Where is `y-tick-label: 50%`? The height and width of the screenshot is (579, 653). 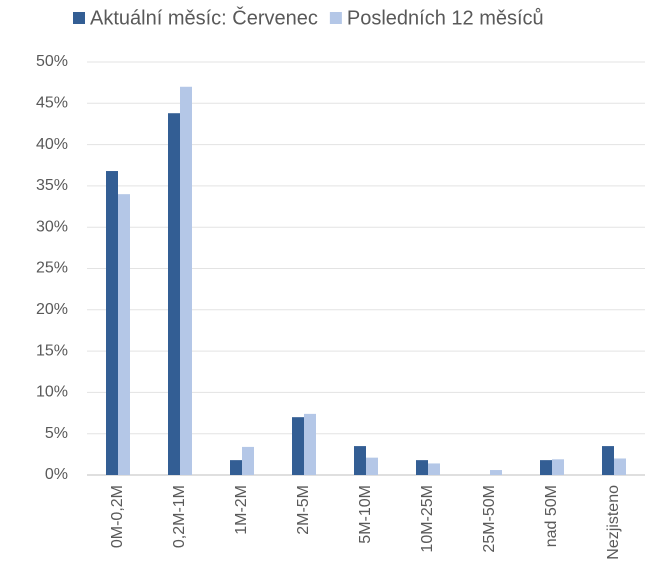 y-tick-label: 50% is located at coordinates (52, 61).